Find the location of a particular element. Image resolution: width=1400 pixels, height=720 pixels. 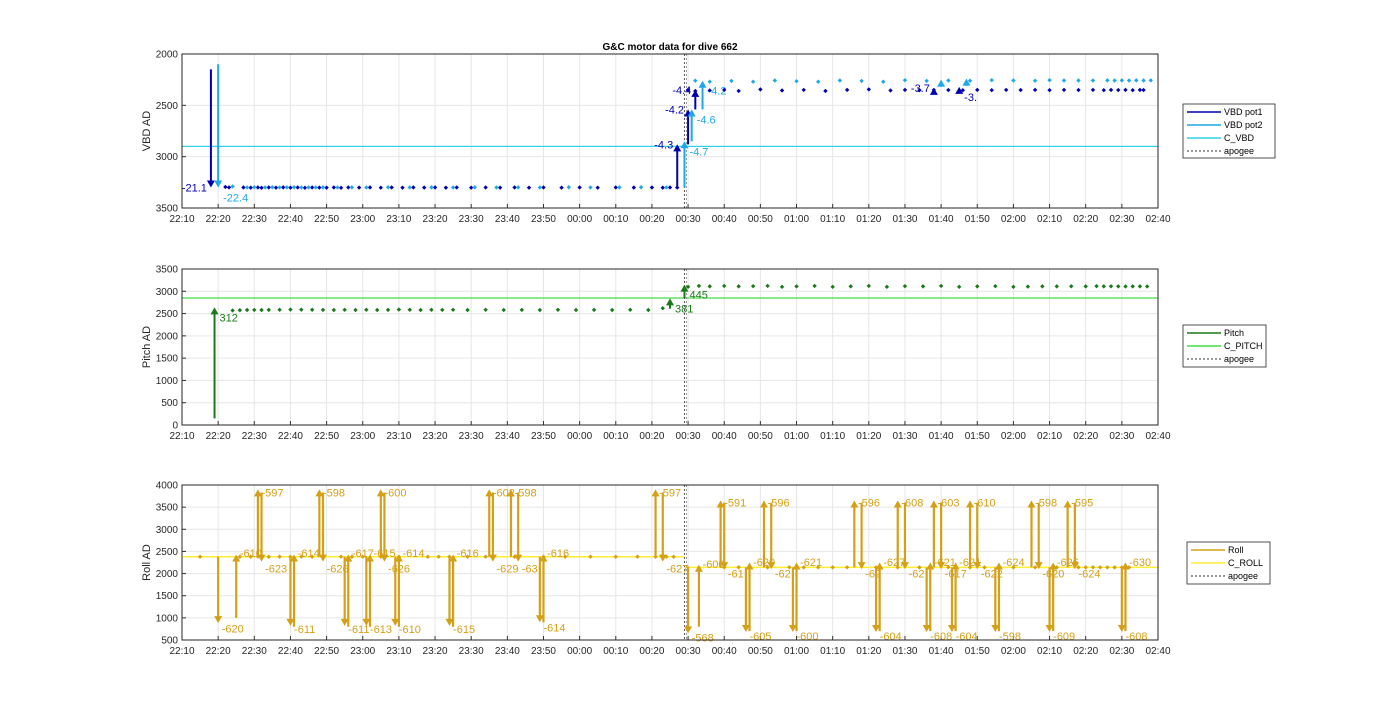

roll-arrow-label: -598 is located at coordinates (1010, 637).